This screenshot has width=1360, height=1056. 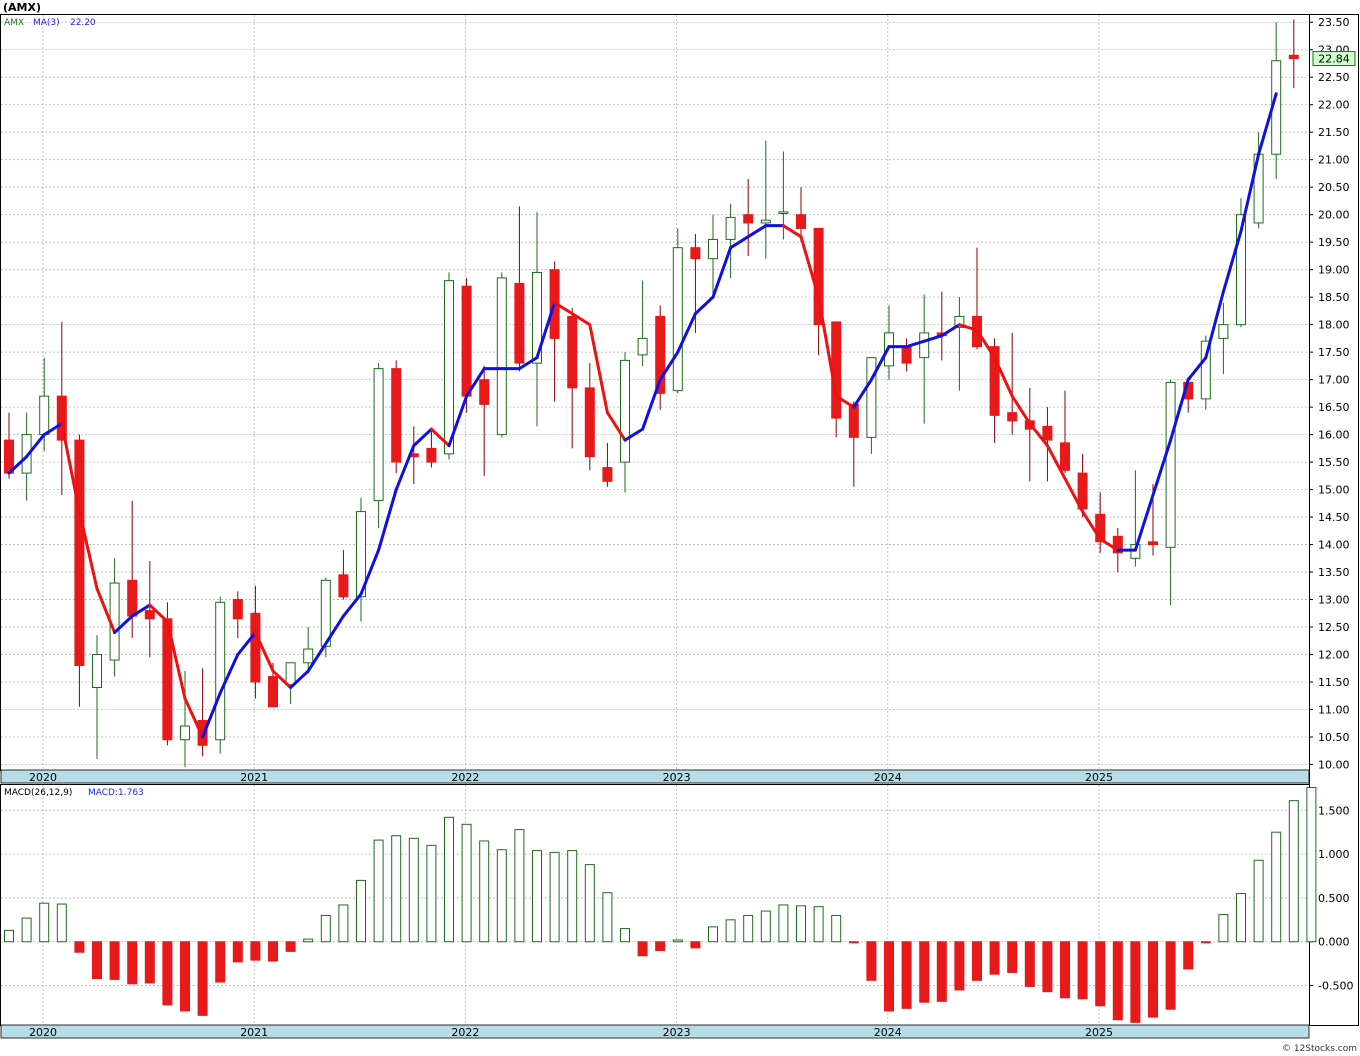 What do you see at coordinates (46, 23) in the screenshot?
I see `ma-legend-label: MA(3)` at bounding box center [46, 23].